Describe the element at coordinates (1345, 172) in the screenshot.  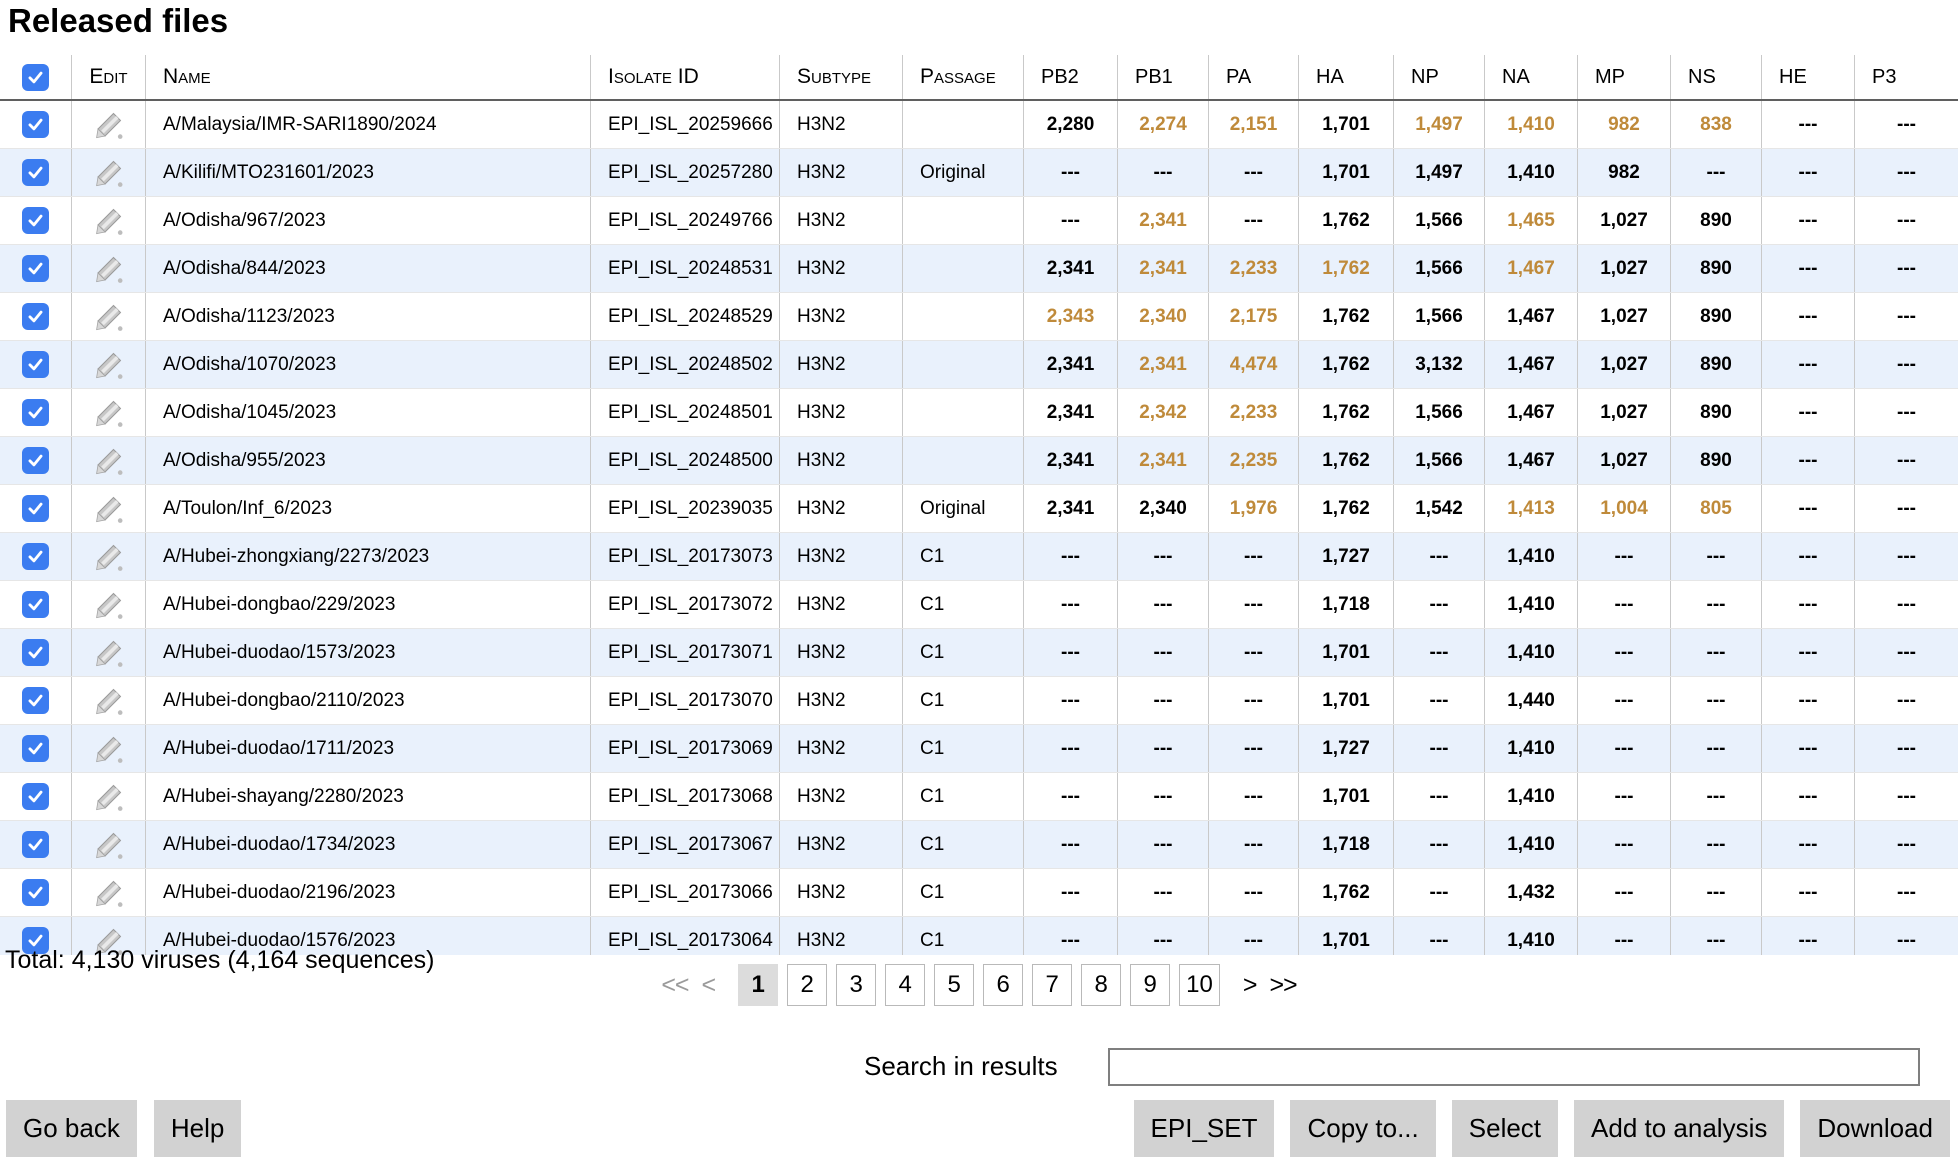
I see `segment-ha: 1,701` at that location.